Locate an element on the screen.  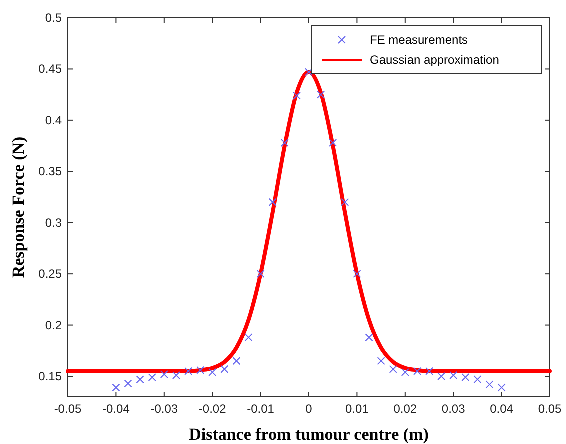
x-tick-label: 0.05 is located at coordinates (550, 409).